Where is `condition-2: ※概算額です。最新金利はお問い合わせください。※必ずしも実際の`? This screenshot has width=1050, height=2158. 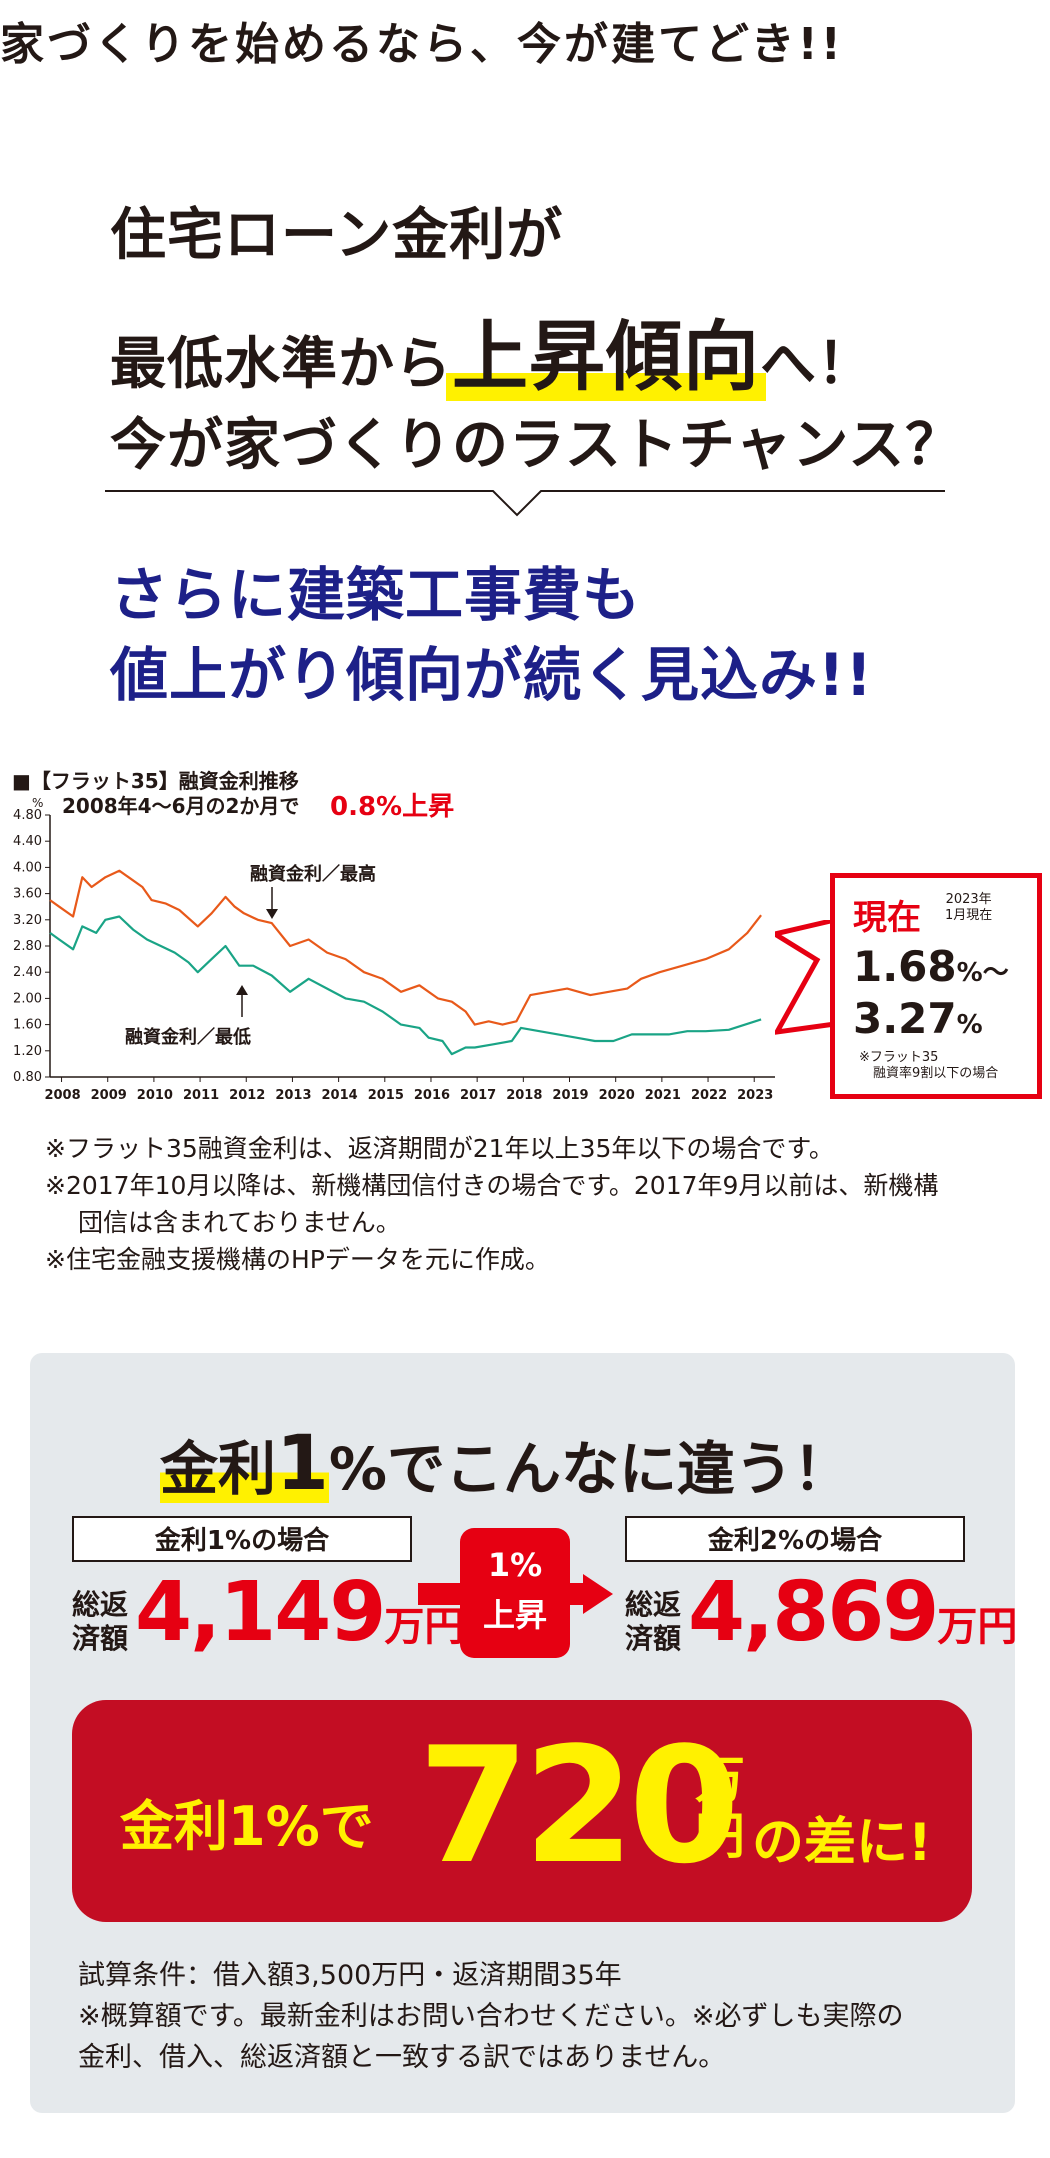 condition-2: ※概算額です。最新金利はお問い合わせください。※必ずしも実際の is located at coordinates (491, 2016).